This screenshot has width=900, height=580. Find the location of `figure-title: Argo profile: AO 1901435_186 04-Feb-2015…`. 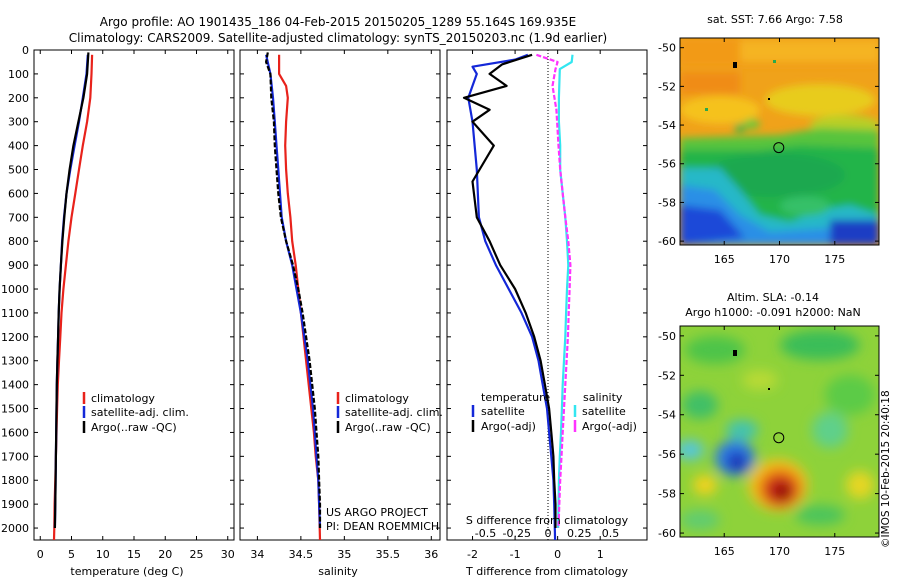

figure-title: Argo profile: AO 1901435_186 04-Feb-2015… is located at coordinates (338, 22).